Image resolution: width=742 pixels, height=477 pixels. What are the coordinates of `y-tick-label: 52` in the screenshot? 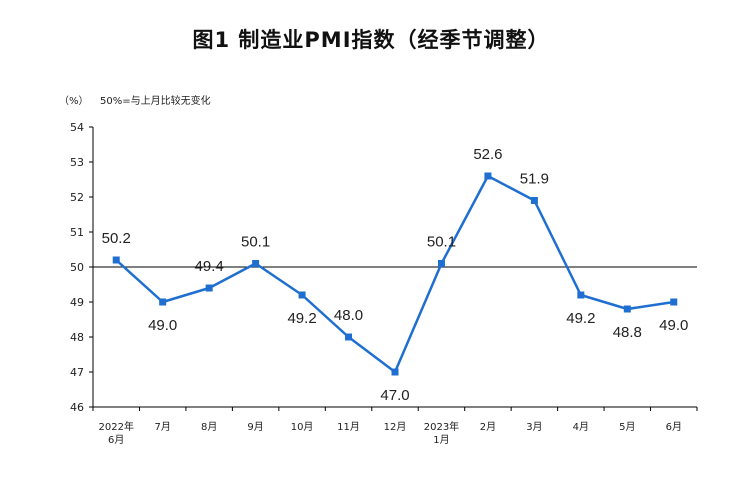 It's located at (77, 197).